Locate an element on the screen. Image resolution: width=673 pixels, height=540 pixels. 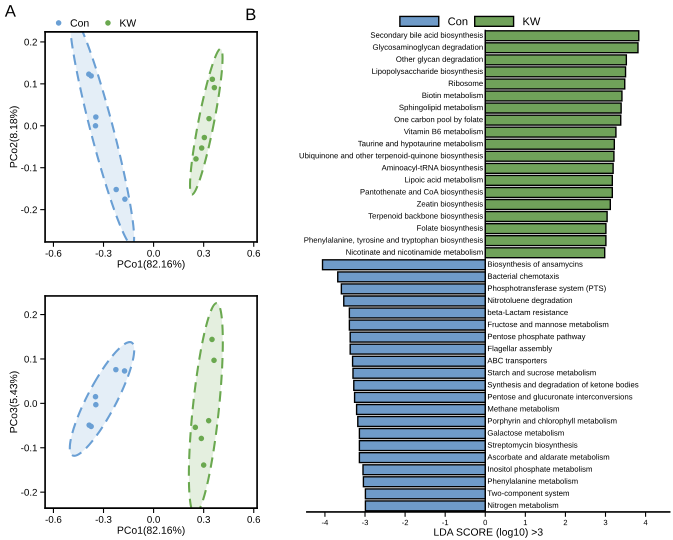
text: B is located at coordinates (251, 14).